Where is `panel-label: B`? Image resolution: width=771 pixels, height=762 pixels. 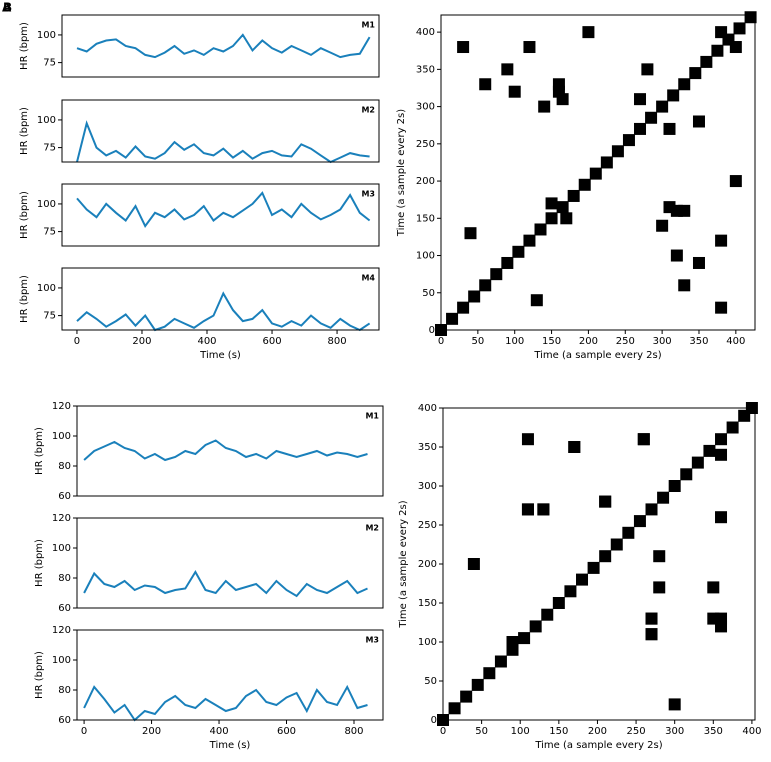
panel-label: B is located at coordinates (7, 8).